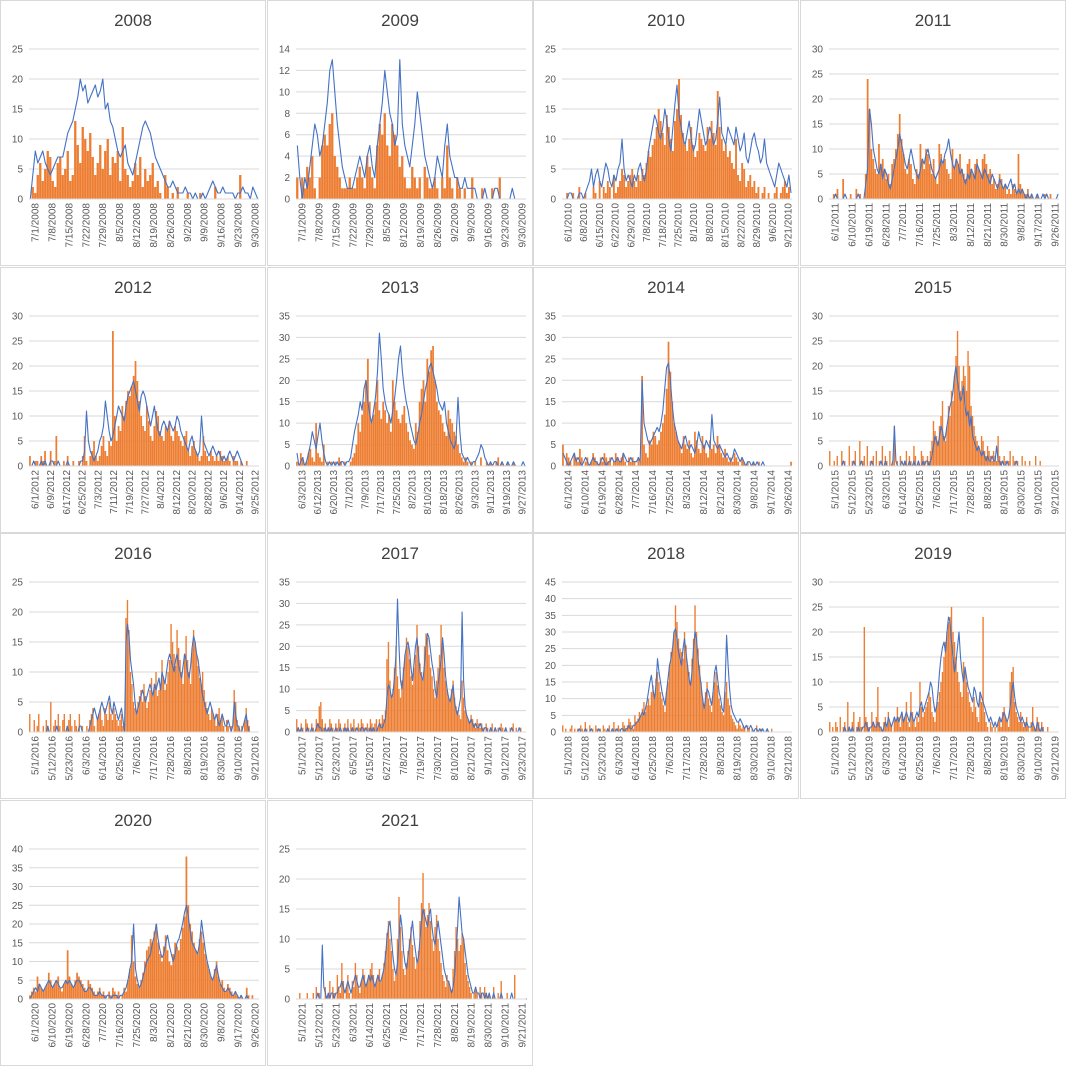 Image resolution: width=1067 pixels, height=1067 pixels. Describe the element at coordinates (933, 20) in the screenshot. I see `chart-title: 2011` at that location.